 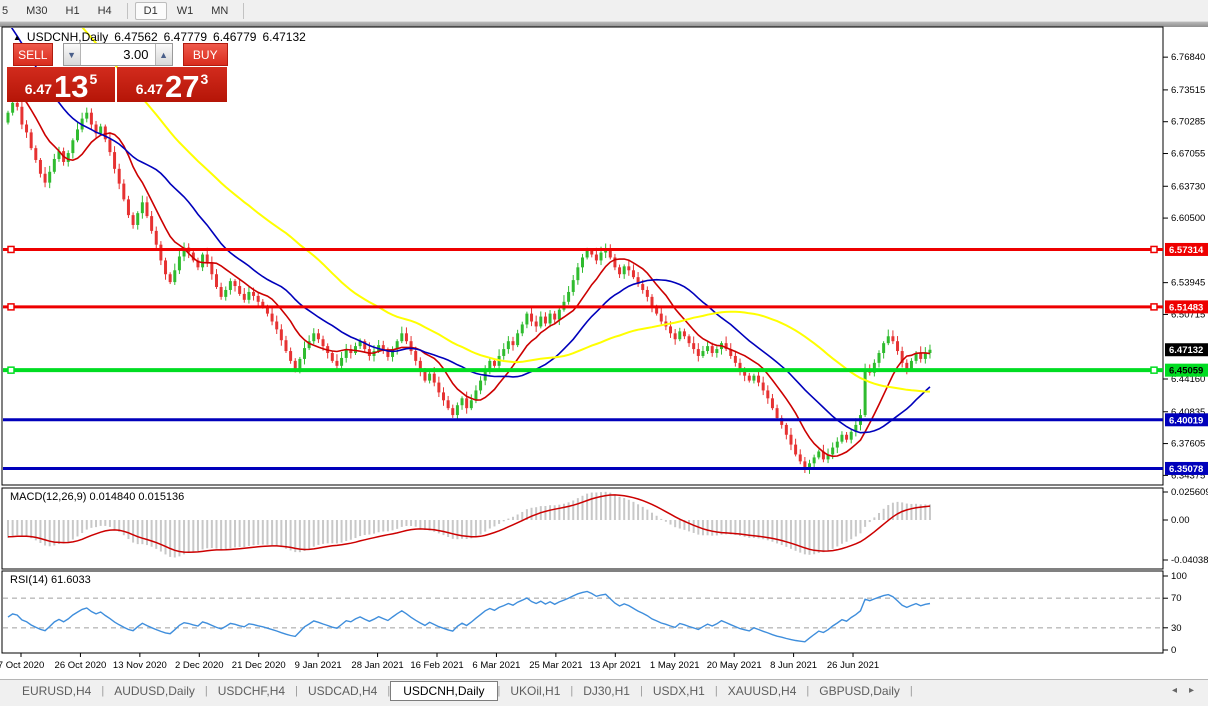 I want to click on trade-panel-prices: 6.47 13 5 6.47 27 3, so click(x=117, y=84).